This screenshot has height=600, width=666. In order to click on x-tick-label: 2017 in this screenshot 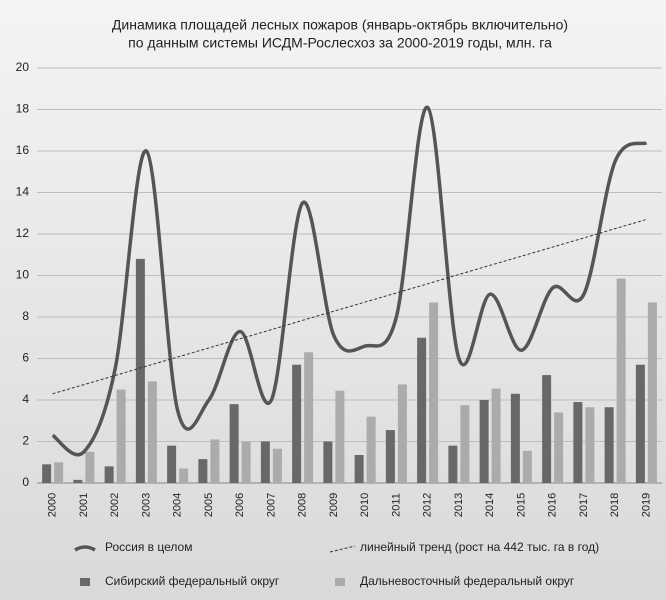, I will do `click(584, 505)`.